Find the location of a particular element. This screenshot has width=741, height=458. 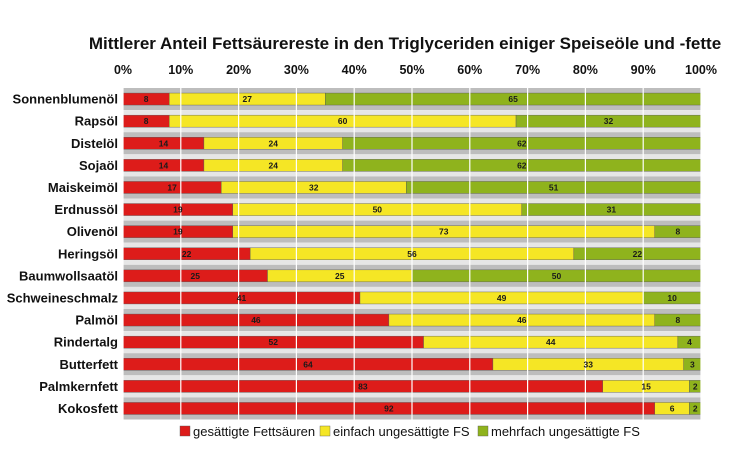

data-label: 51 is located at coordinates (554, 187).